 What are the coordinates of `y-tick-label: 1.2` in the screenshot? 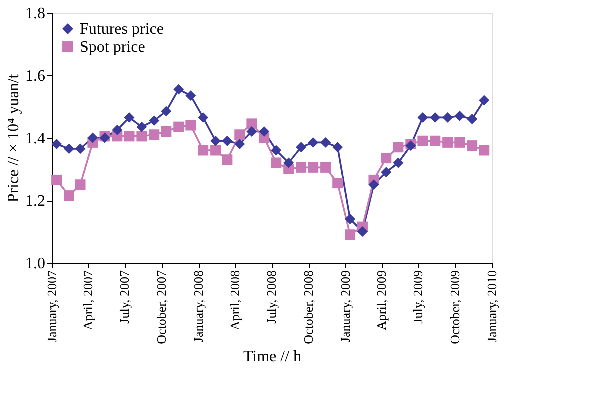 It's located at (36, 201).